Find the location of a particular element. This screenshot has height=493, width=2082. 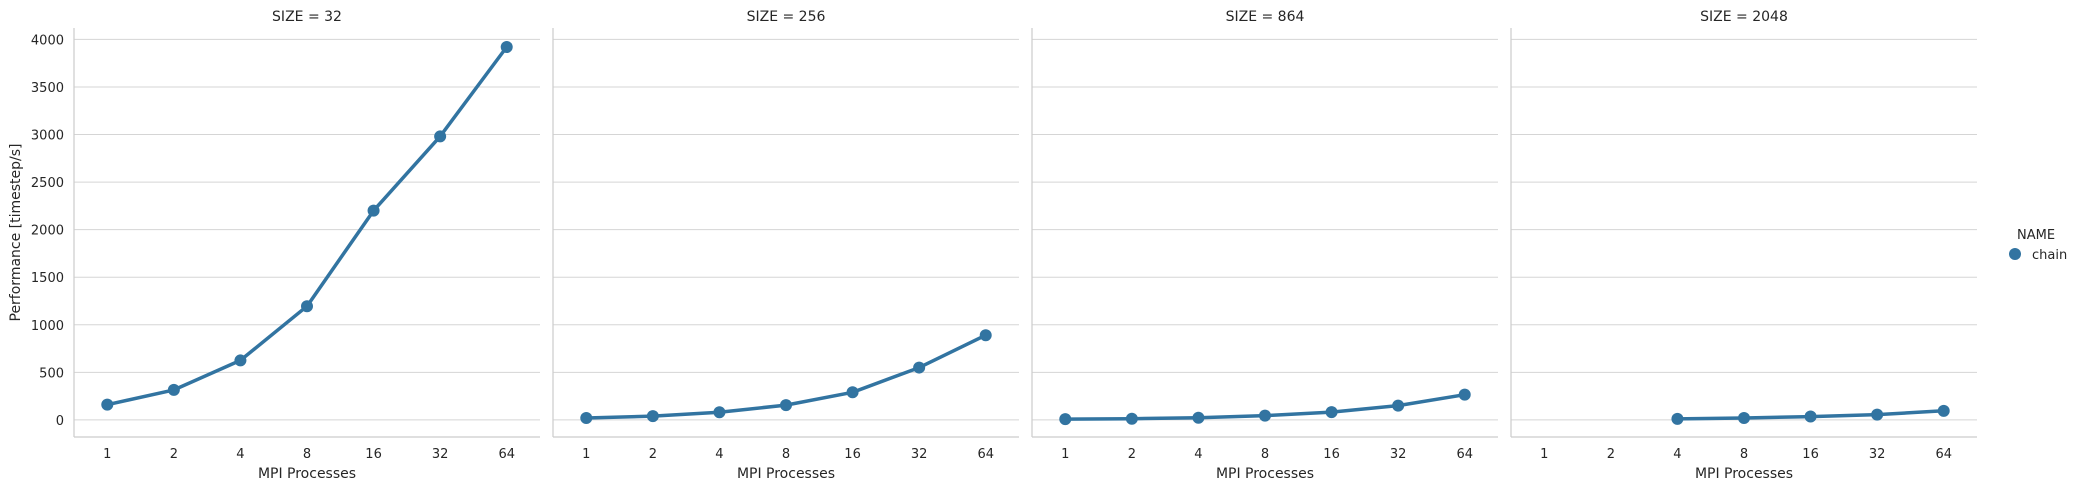

panel-title: SIZE = 864 is located at coordinates (1265, 17).